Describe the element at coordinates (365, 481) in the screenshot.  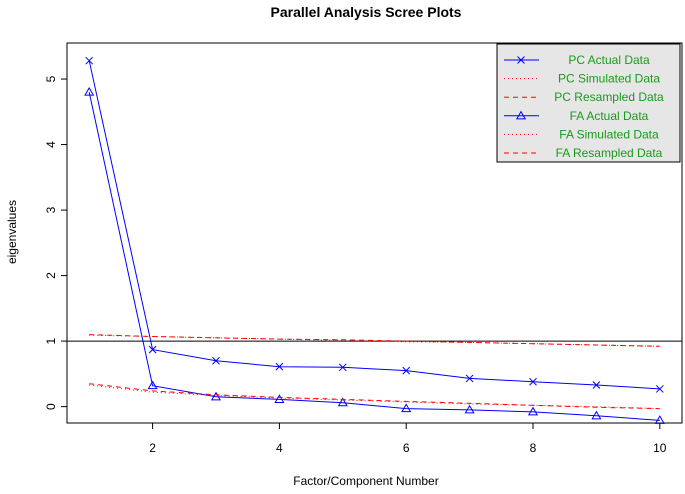
I see `x-axis-label: Factor/Component Number` at that location.